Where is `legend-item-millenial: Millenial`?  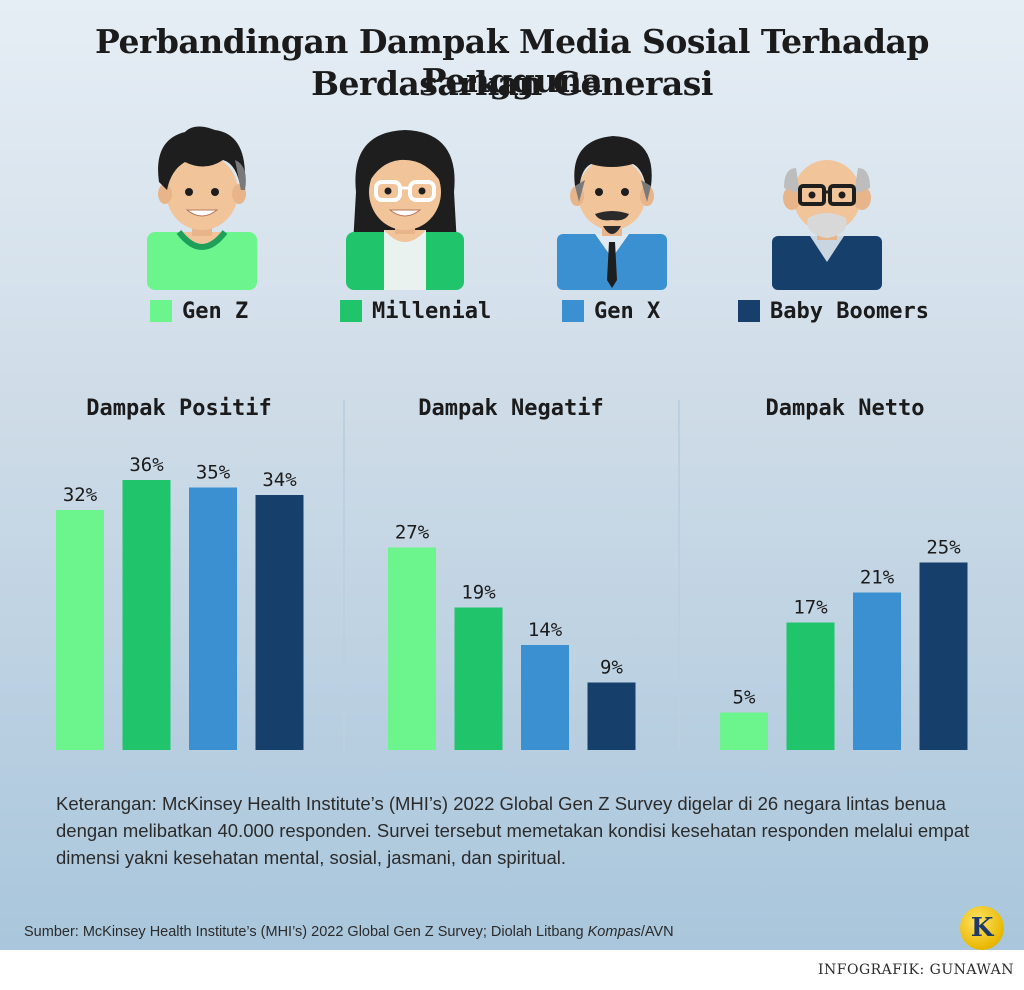
legend-item-millenial: Millenial is located at coordinates (415, 311).